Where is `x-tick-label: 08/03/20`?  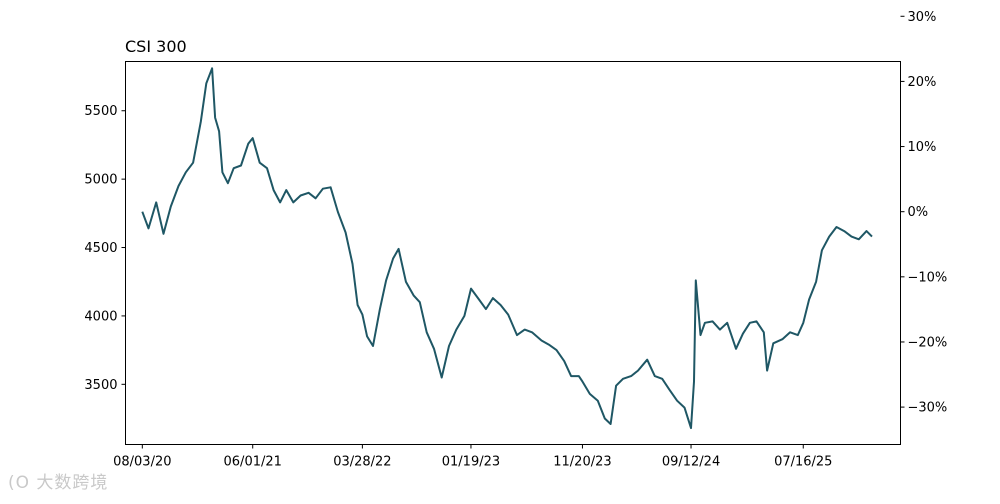 x-tick-label: 08/03/20 is located at coordinates (142, 462).